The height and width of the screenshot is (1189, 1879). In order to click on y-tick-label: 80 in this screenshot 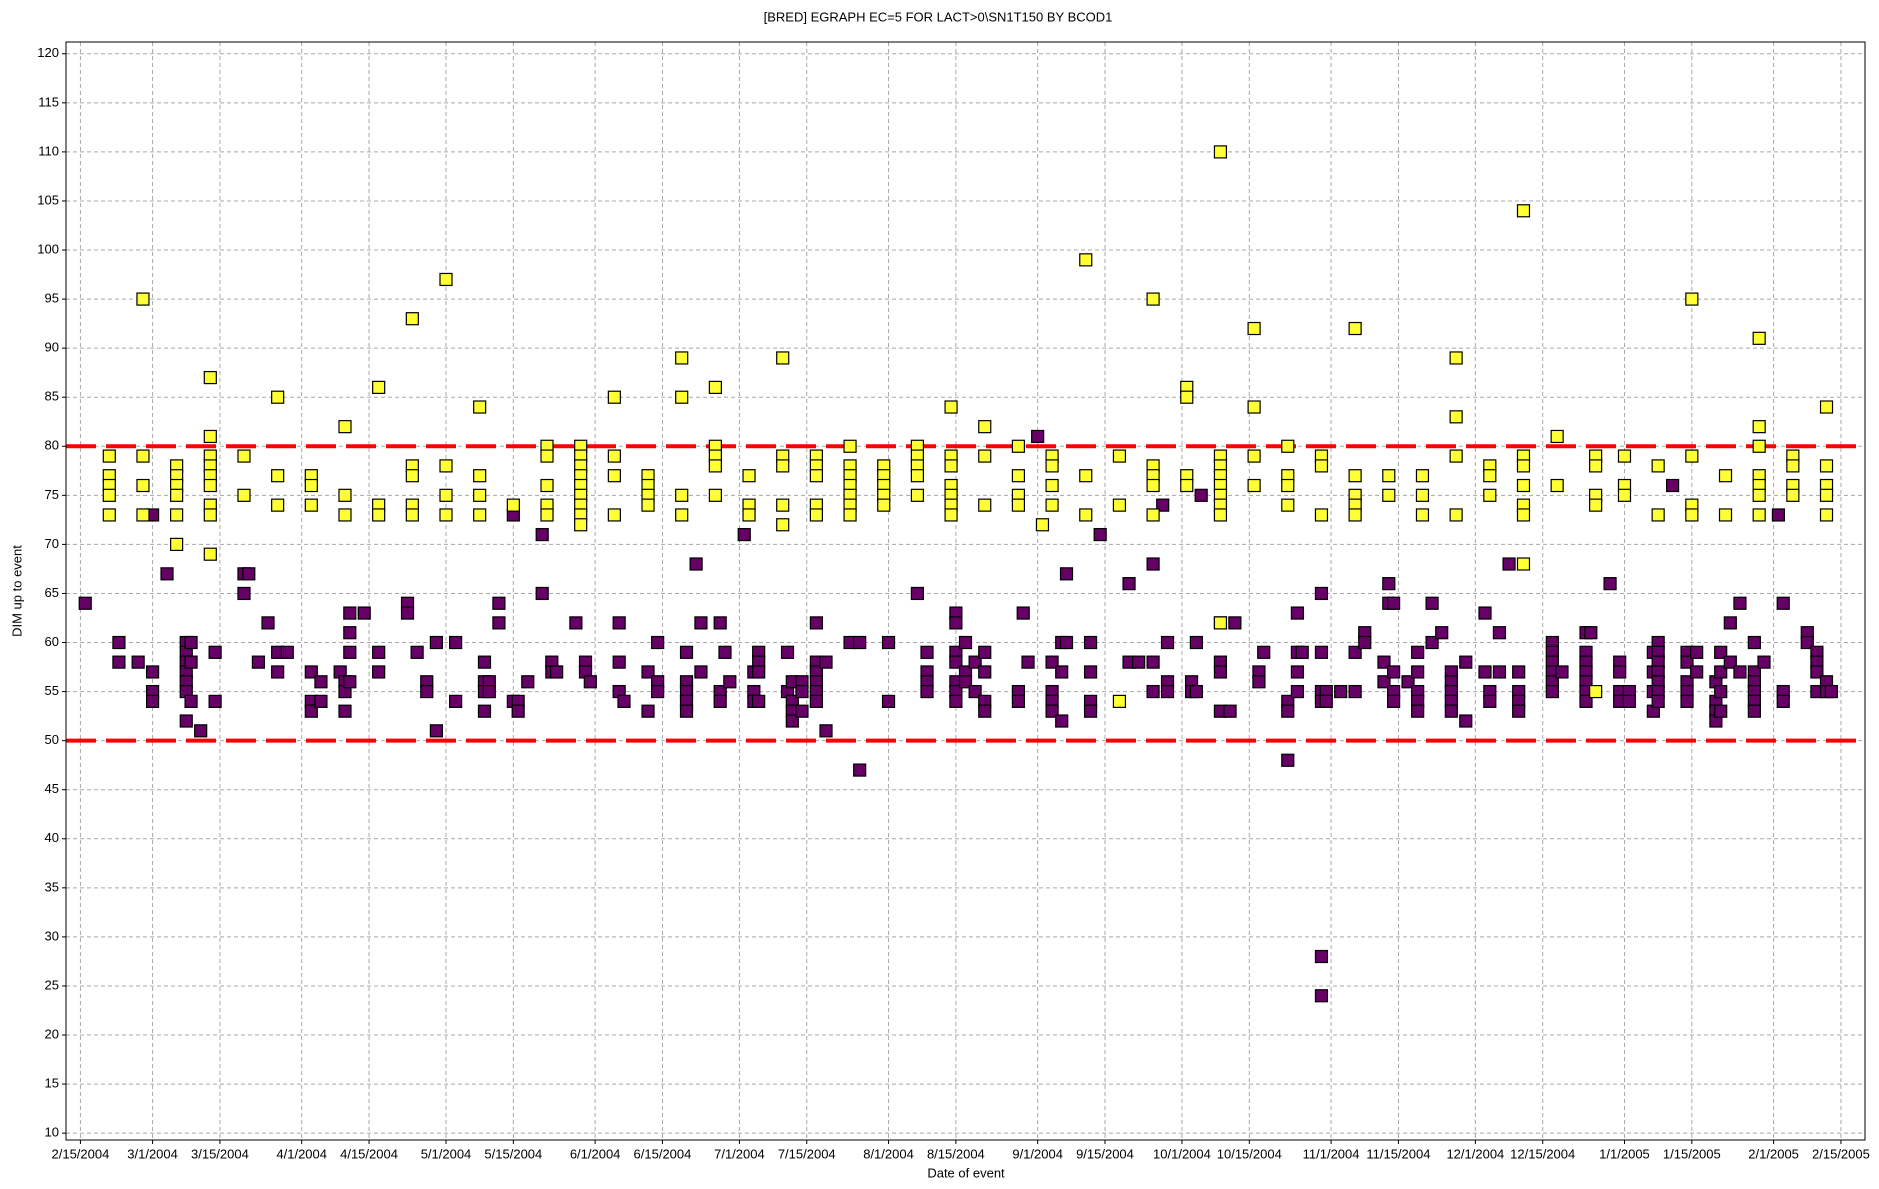, I will do `click(52, 445)`.